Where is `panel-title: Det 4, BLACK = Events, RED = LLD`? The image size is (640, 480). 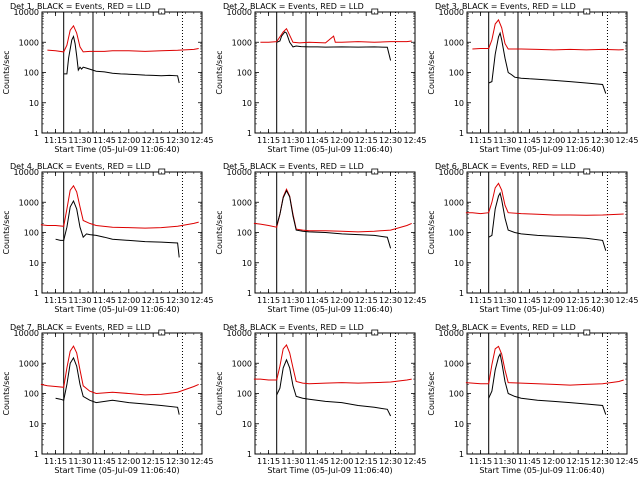
panel-title: Det 4, BLACK = Events, RED = LLD is located at coordinates (80, 166).